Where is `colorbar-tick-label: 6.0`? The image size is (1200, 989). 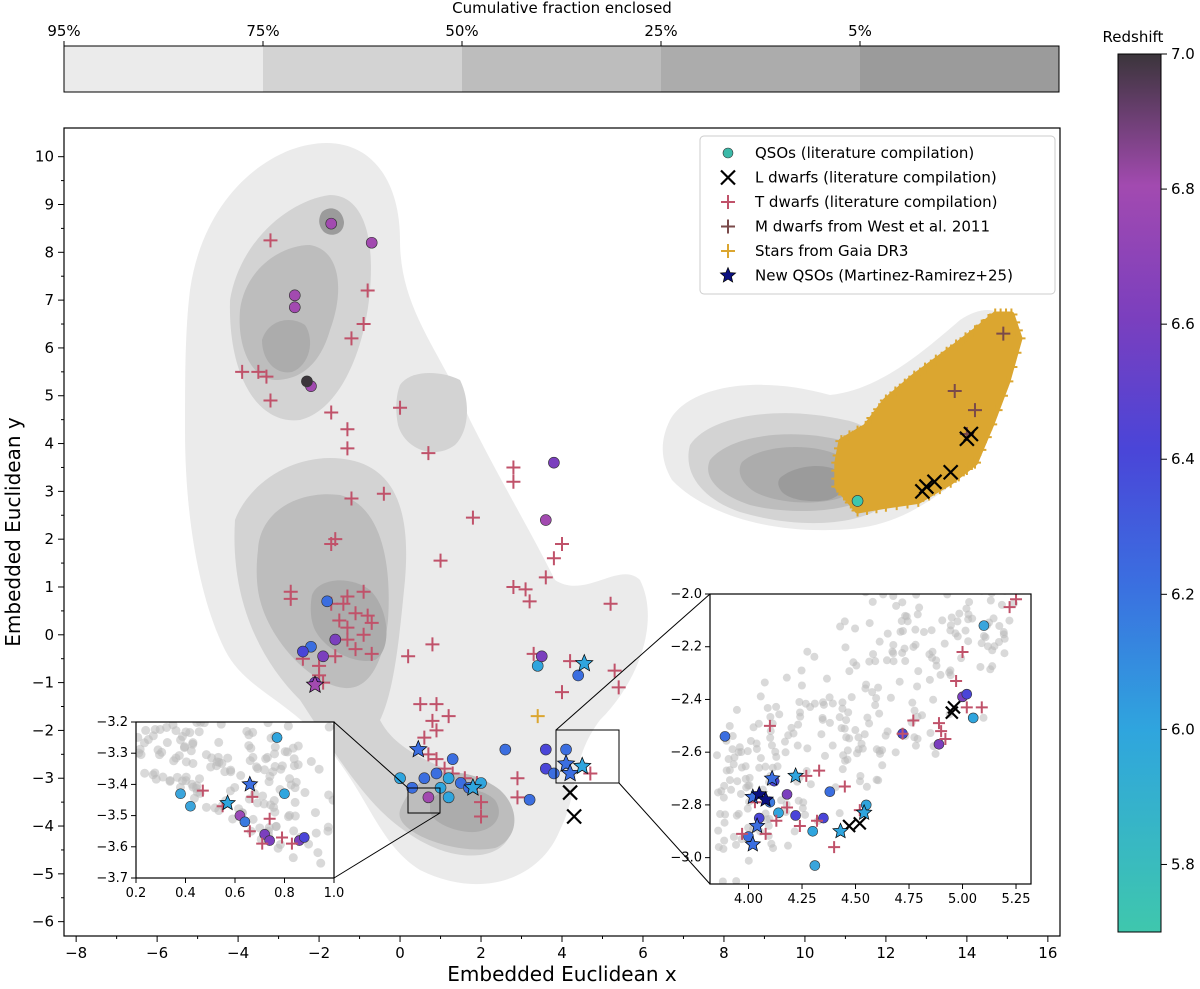
colorbar-tick-label: 6.0 is located at coordinates (1183, 729).